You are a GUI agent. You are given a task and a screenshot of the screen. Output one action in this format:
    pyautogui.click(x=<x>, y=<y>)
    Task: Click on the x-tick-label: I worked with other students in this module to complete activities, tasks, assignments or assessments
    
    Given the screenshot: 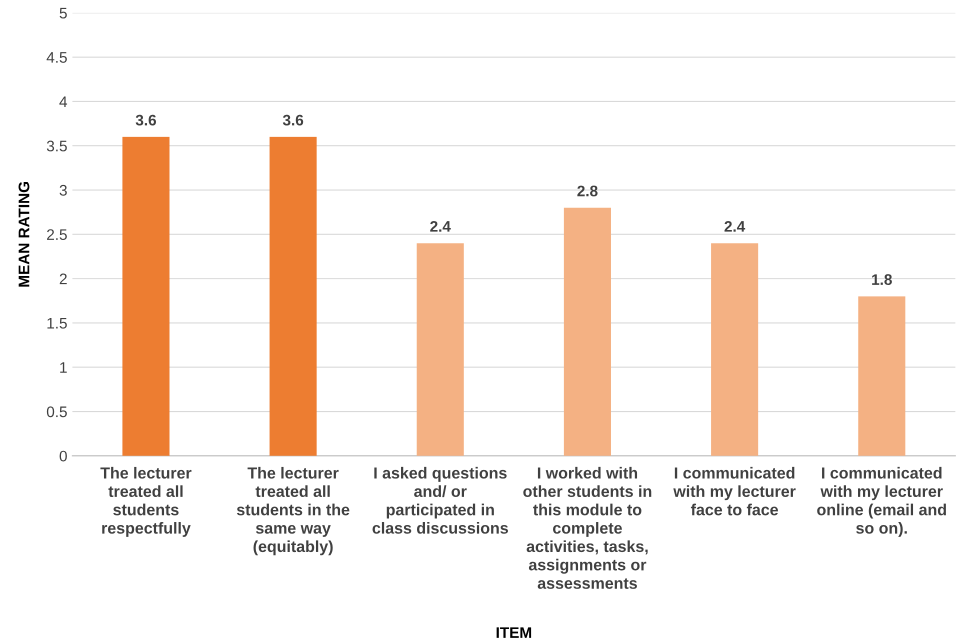 What is the action you would take?
    pyautogui.click(x=587, y=527)
    